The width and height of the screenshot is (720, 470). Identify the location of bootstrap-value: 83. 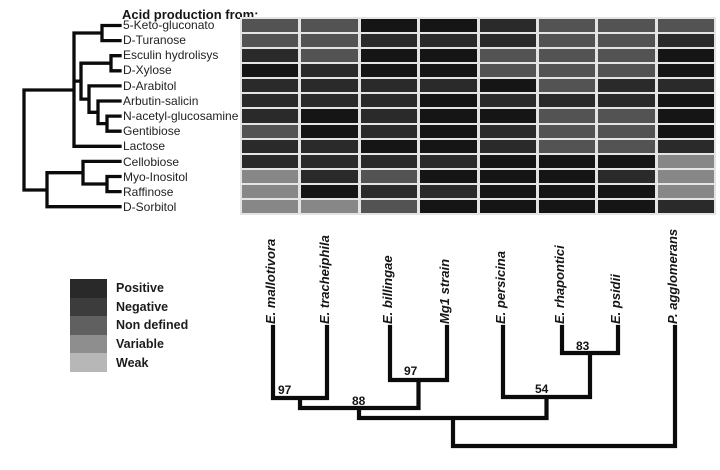
(583, 346).